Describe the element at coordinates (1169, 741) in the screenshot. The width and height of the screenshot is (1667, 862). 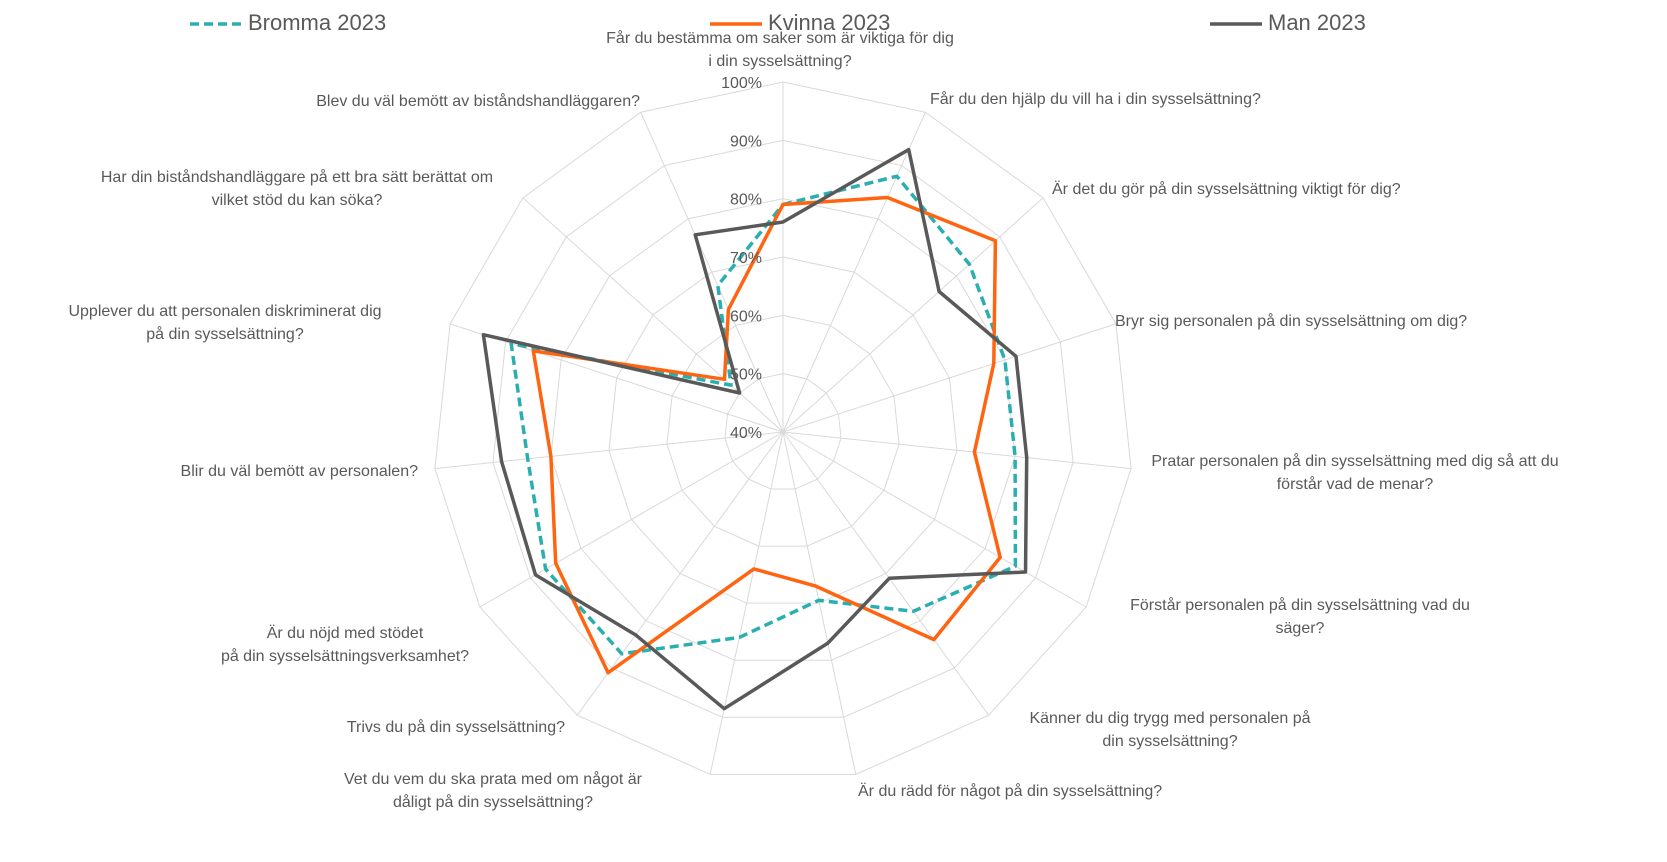
I see `axis-label-line: din sysselsättning?` at that location.